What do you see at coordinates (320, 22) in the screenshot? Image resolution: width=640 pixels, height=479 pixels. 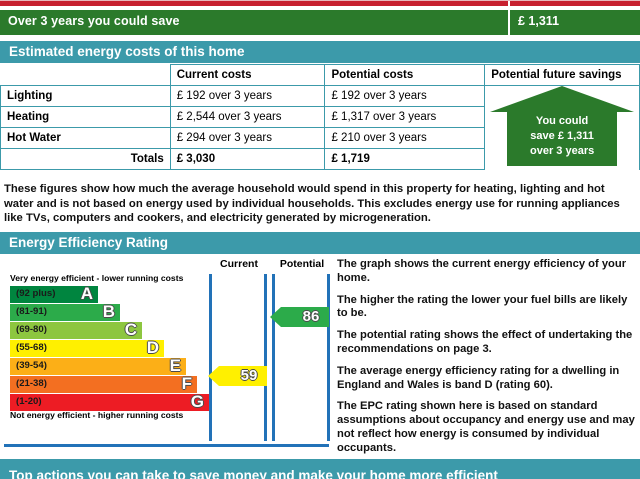 I see `savings-summary-bar: Over 3 years you could save £ 1,311` at bounding box center [320, 22].